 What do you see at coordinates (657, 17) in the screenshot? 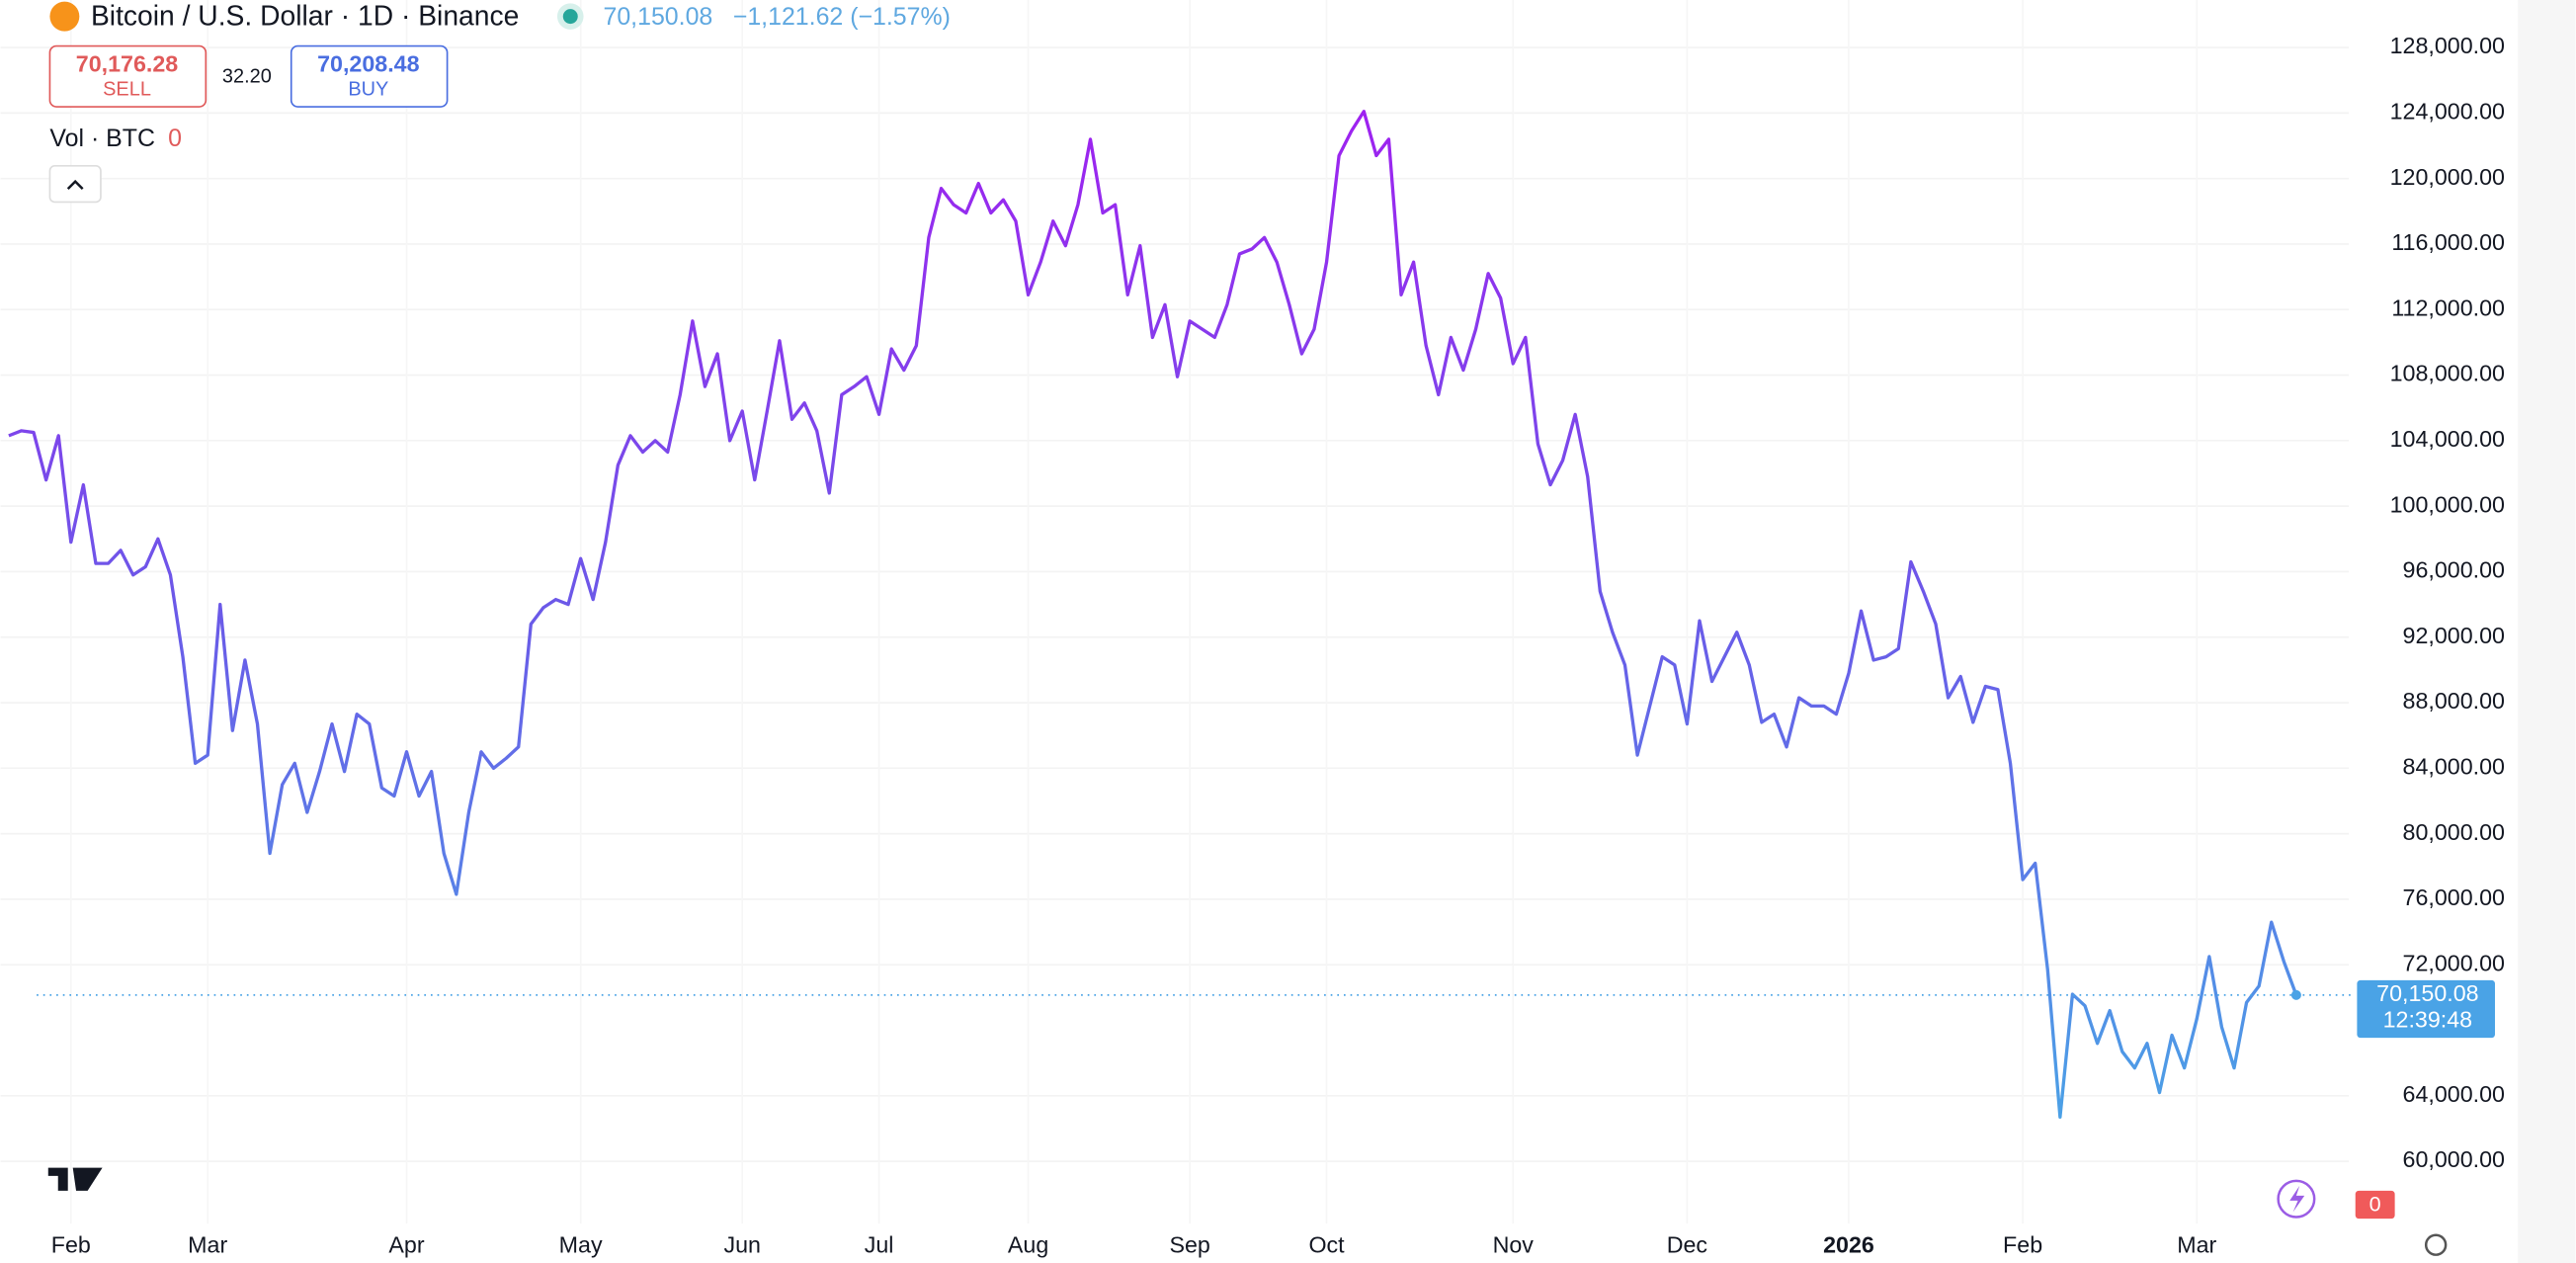
I see `last-price: 70,150.08` at bounding box center [657, 17].